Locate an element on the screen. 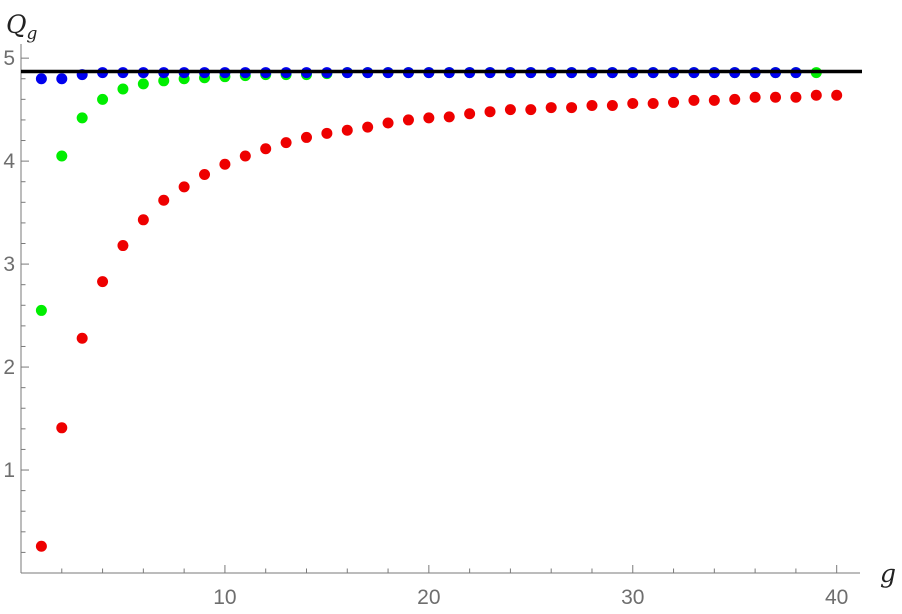  x-tick-label: 40 is located at coordinates (836, 597).